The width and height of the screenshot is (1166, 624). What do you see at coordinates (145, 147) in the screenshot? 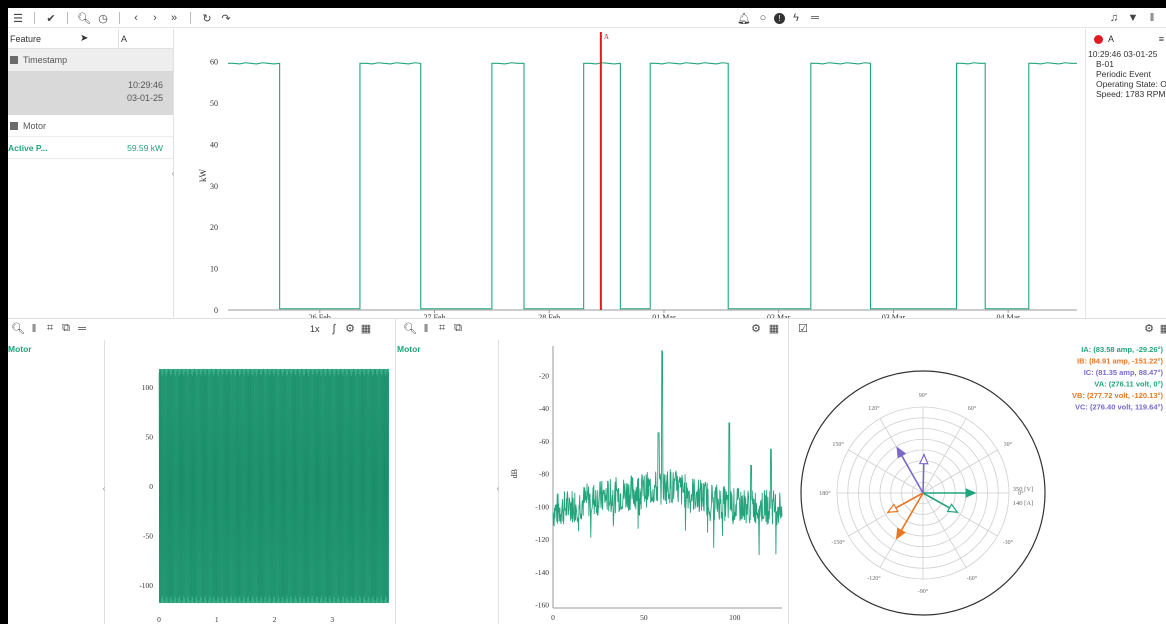
I see `feature-value: 59.59 kW` at bounding box center [145, 147].